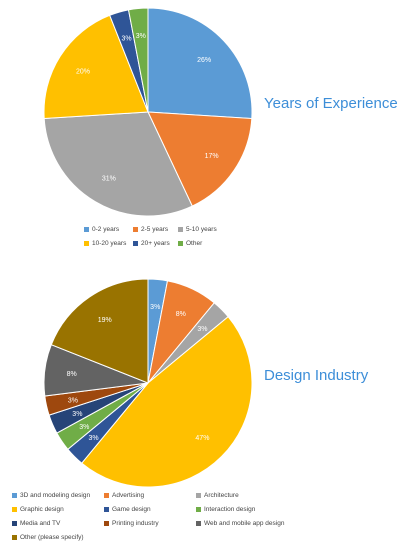 This screenshot has height=552, width=414. I want to click on experience-slice-other, so click(138, 60).